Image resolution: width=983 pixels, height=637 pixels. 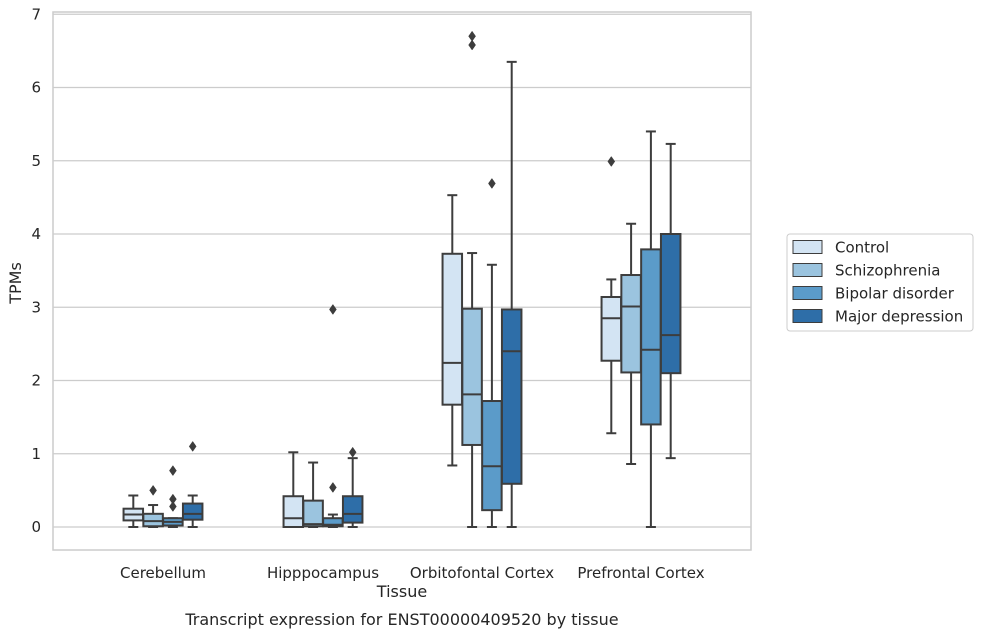 What do you see at coordinates (323, 573) in the screenshot?
I see `x-tick-label: Hipppocampus` at bounding box center [323, 573].